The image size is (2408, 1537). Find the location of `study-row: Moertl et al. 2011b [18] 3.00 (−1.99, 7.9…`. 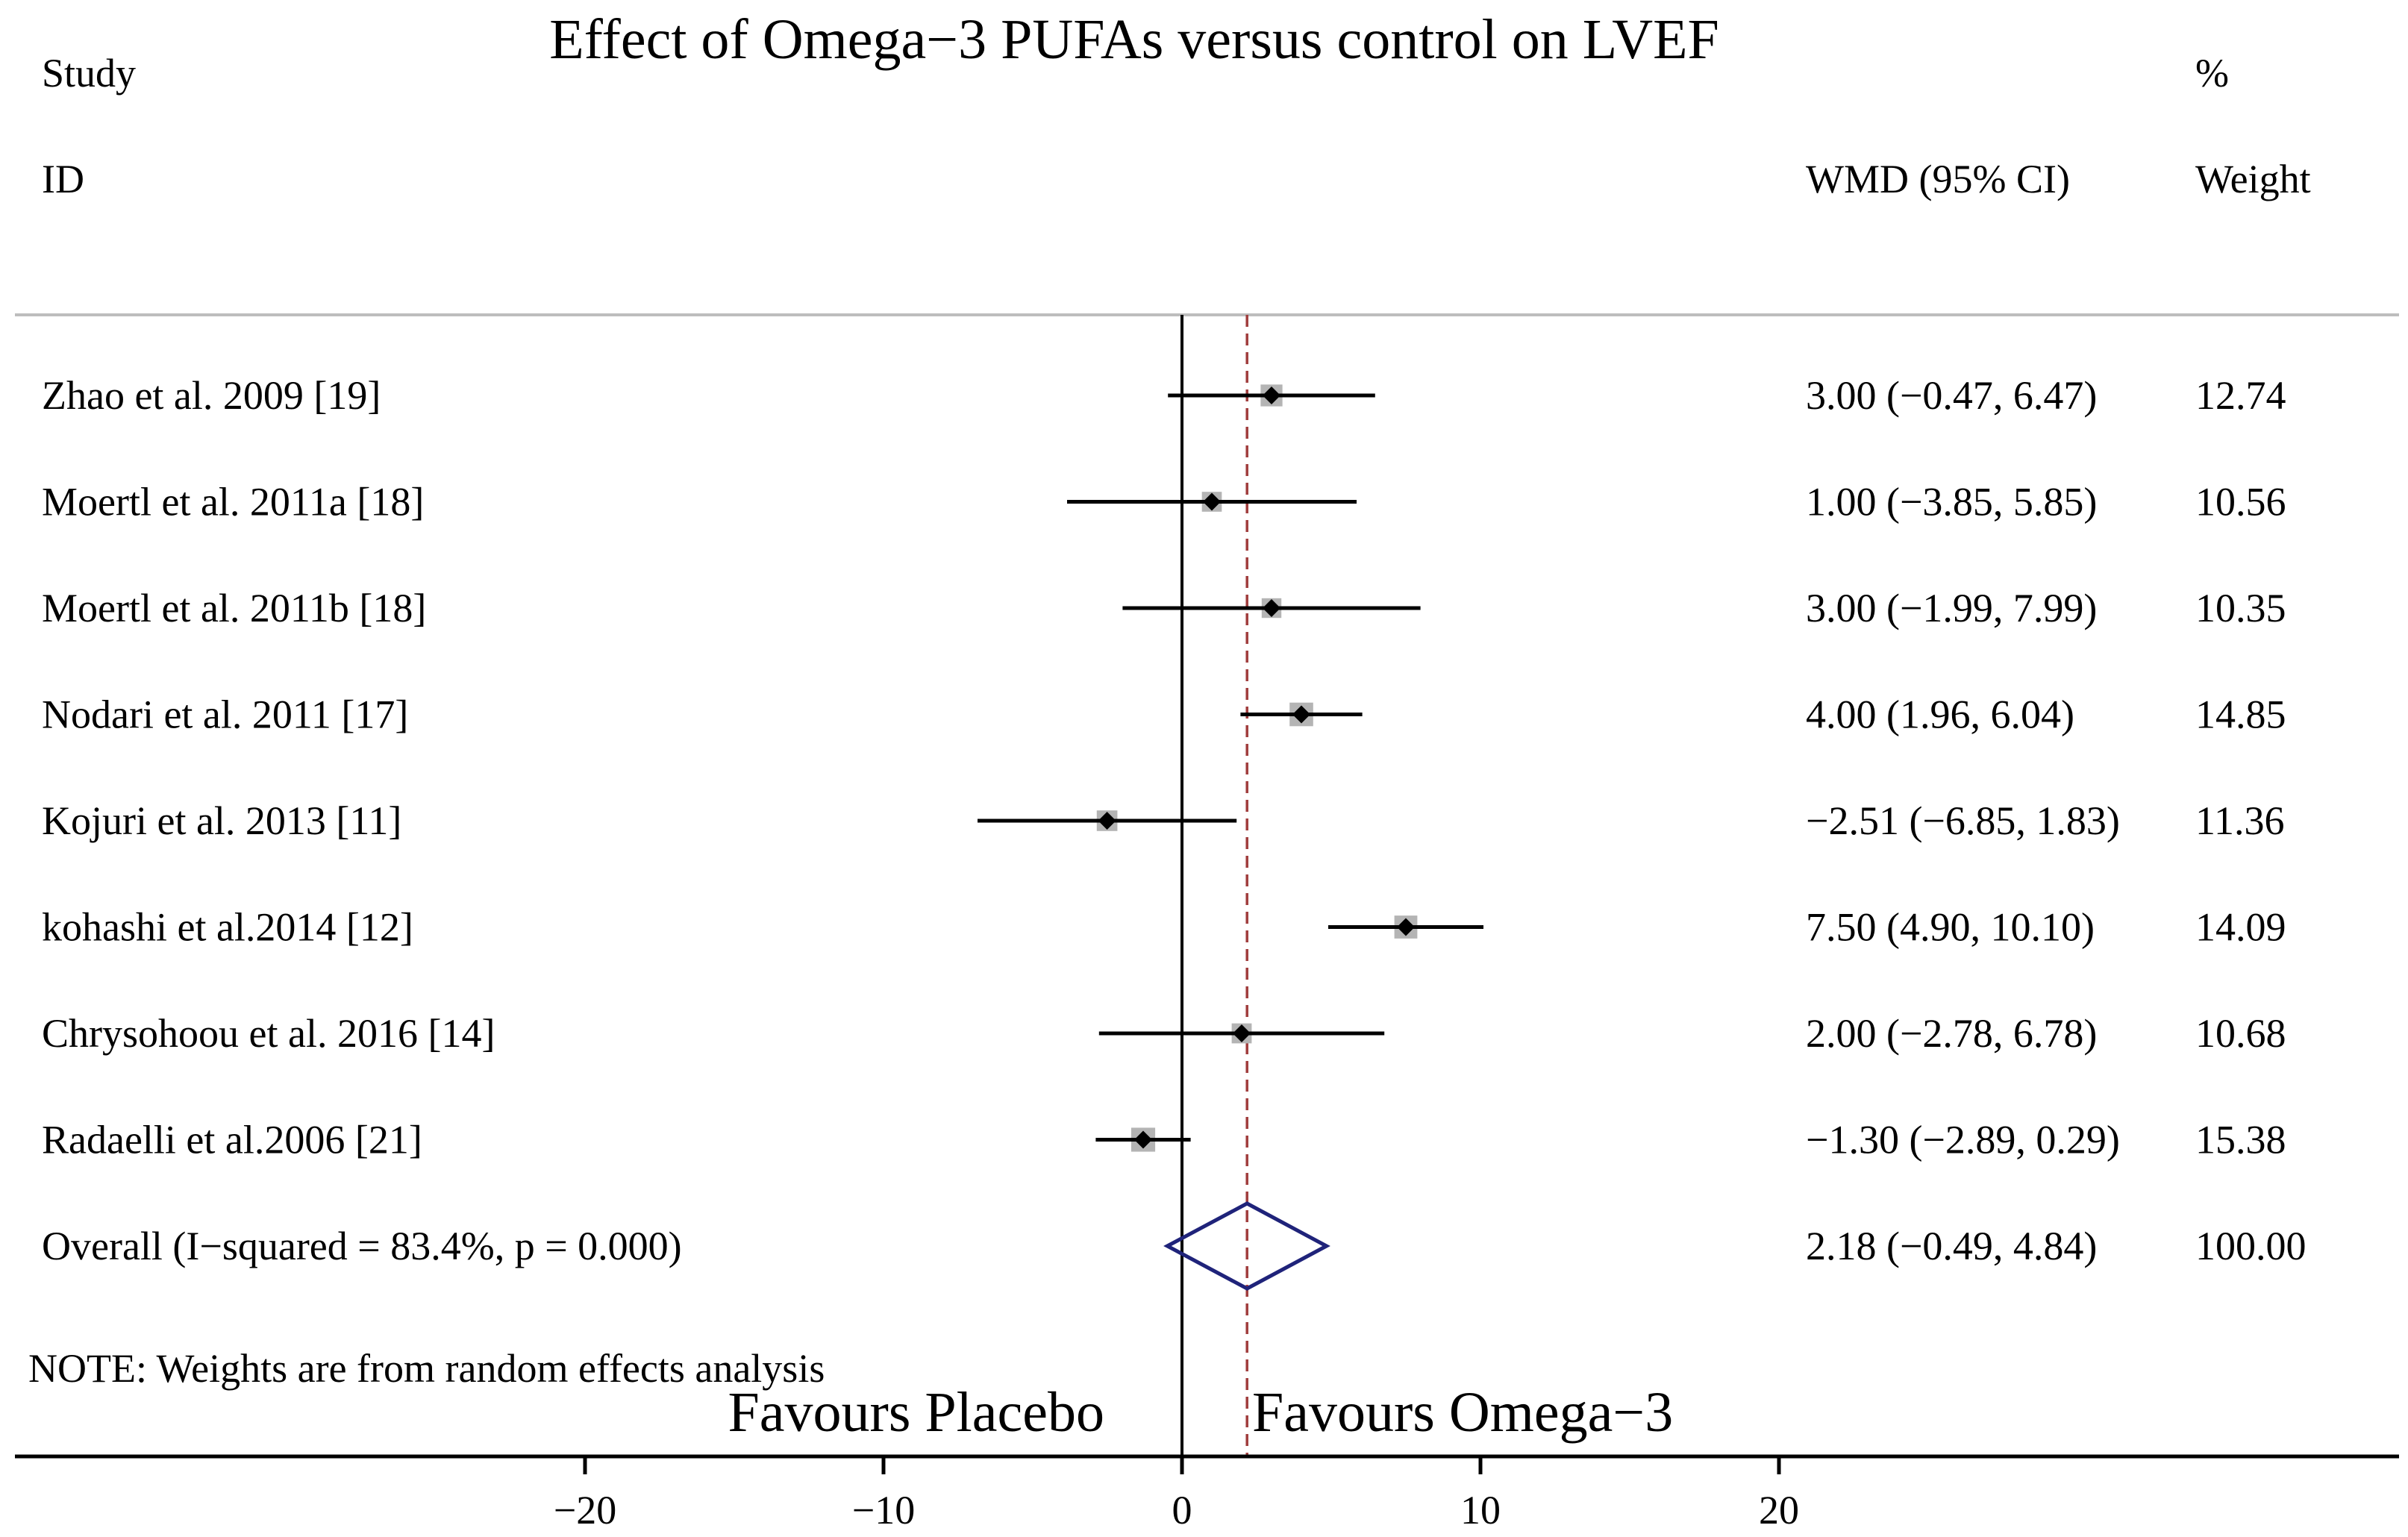

study-row: Moertl et al. 2011b [18] 3.00 (−1.99, 7.9… is located at coordinates (1164, 608).